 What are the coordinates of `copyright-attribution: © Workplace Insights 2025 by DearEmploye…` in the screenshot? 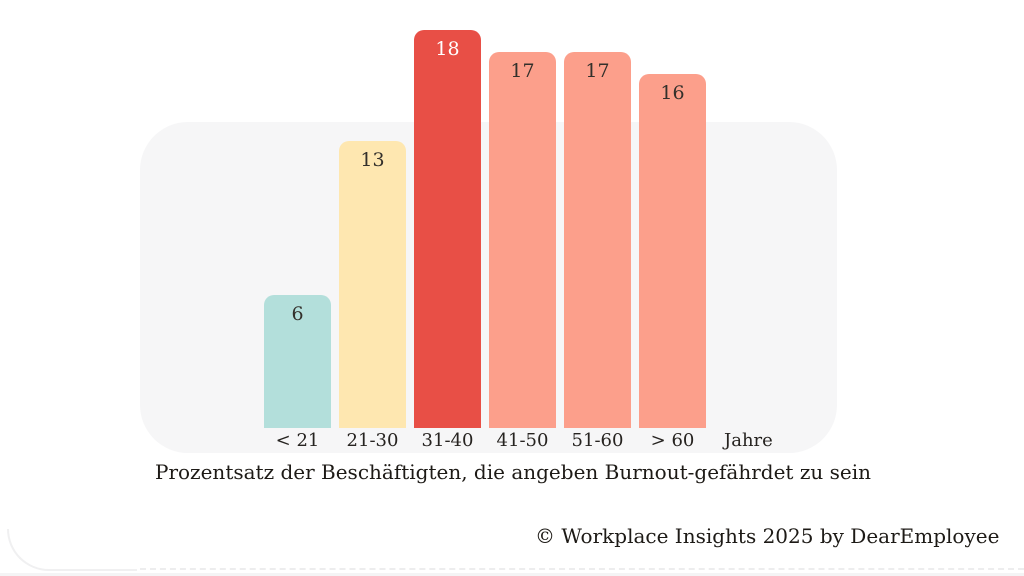 It's located at (767, 536).